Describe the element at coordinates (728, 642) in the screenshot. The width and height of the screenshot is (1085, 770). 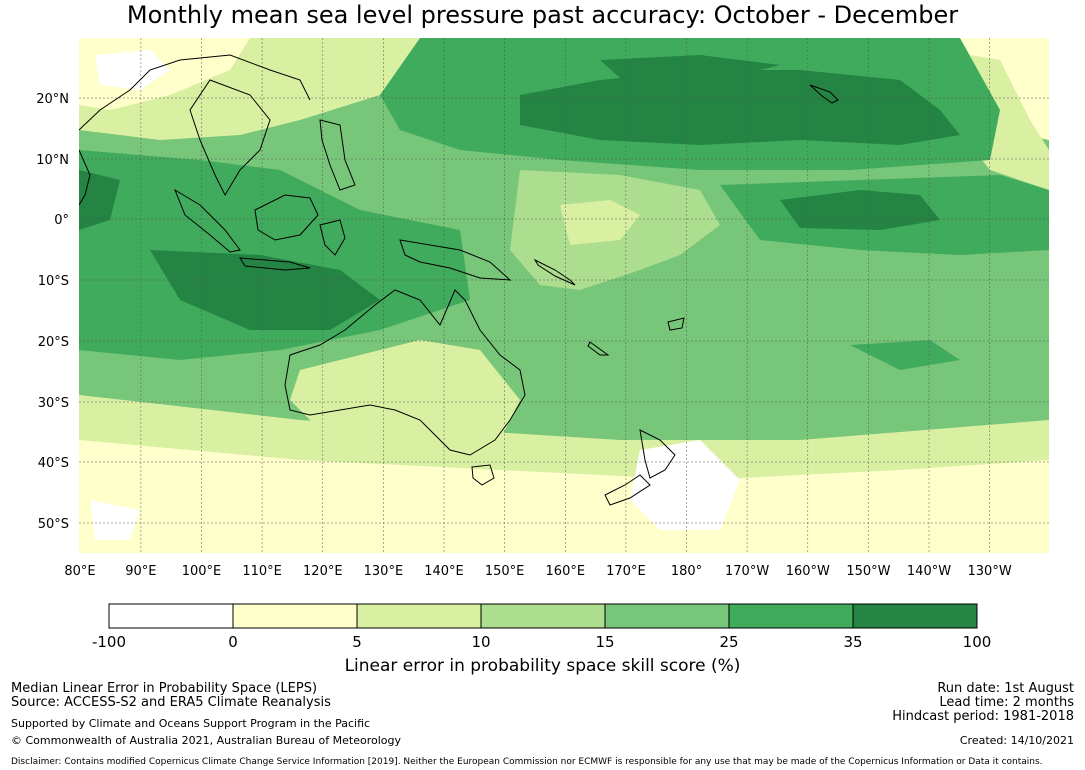
I see `colorbar-tick: 25` at that location.